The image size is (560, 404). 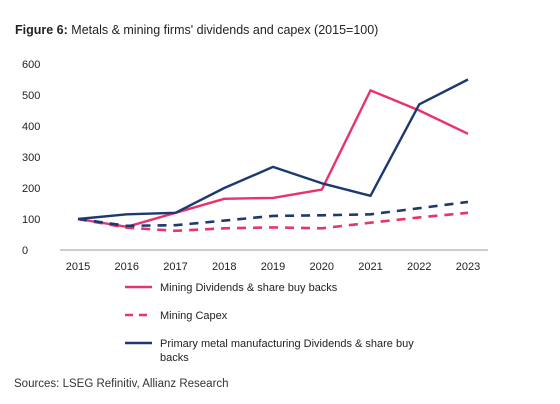 I want to click on y-tick-label: 500, so click(x=31, y=96).